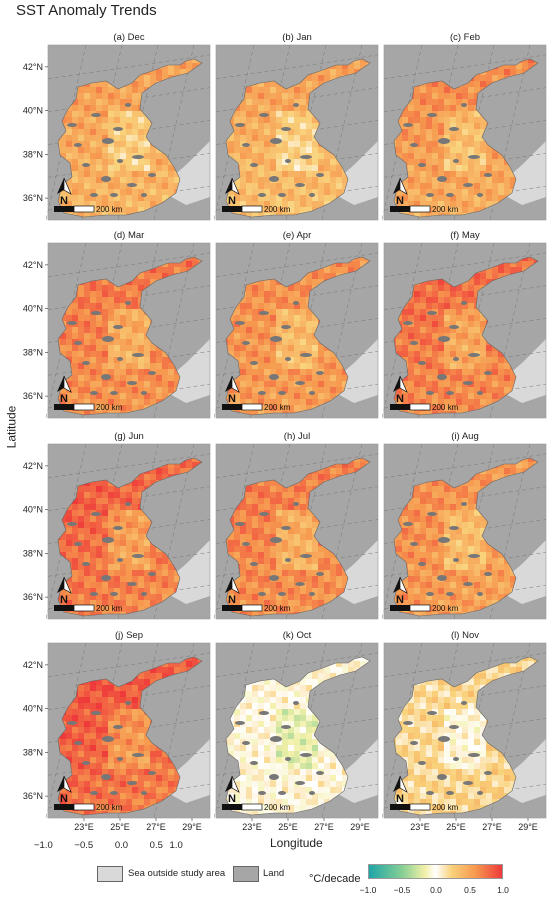 This screenshot has width=550, height=903. I want to click on panel-title: (e) Apr, so click(297, 235).